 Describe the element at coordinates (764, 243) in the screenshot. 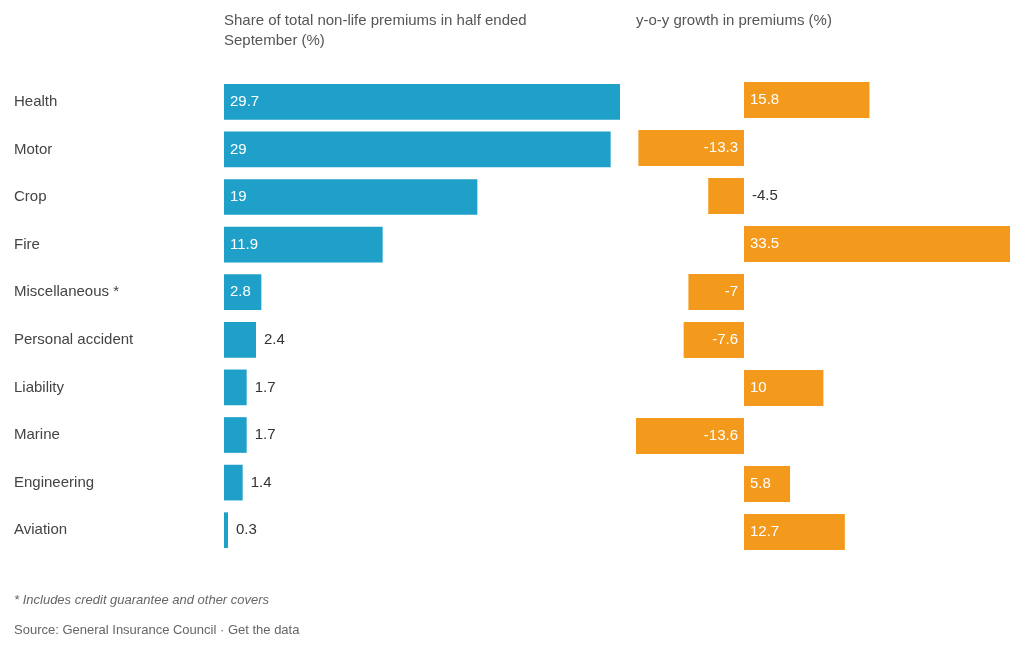

I see `data-label: 33.5` at that location.